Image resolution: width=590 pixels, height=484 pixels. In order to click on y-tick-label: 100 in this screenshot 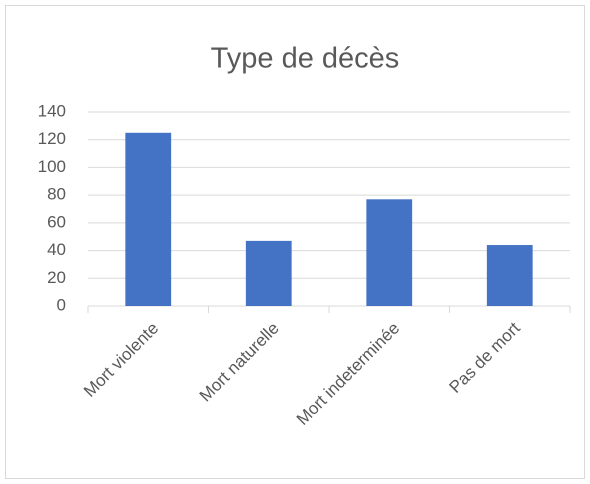, I will do `click(52, 166)`.